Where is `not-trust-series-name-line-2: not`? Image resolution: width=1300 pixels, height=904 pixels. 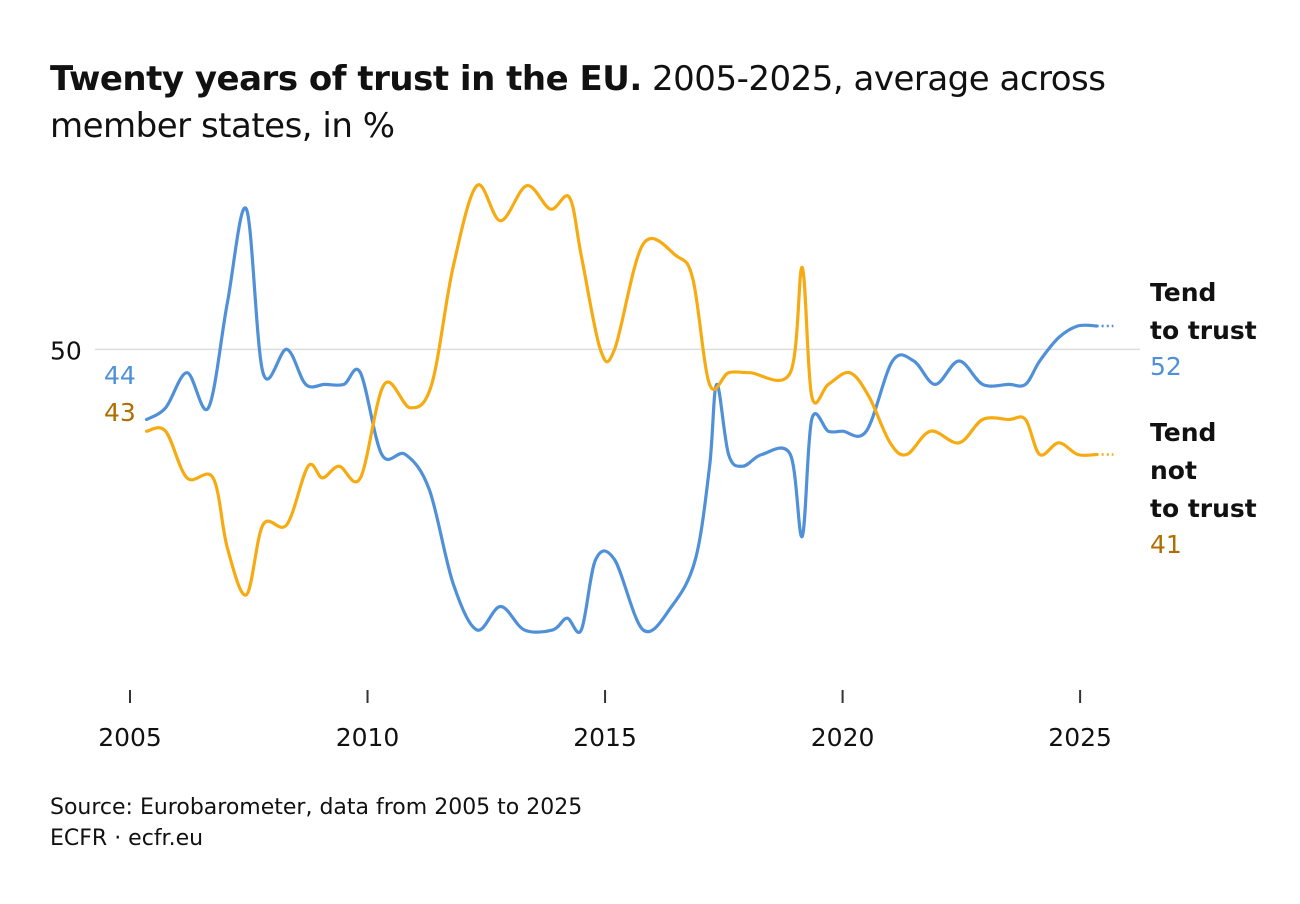
not-trust-series-name-line-2: not is located at coordinates (1173, 470).